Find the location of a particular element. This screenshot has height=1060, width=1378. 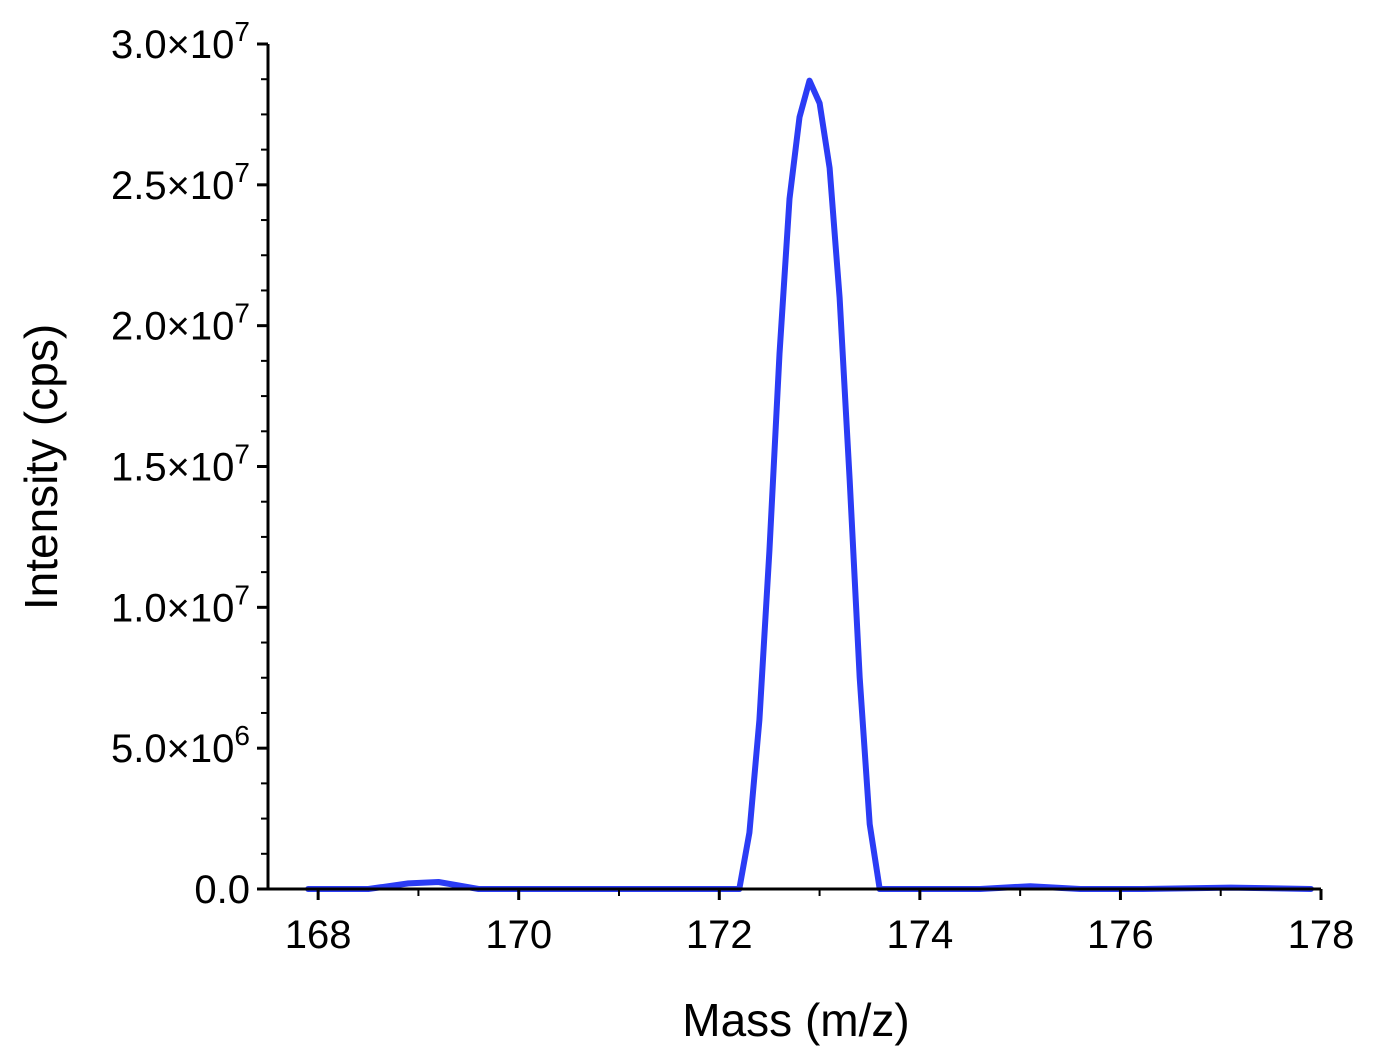

y-axis-label: Intensity (cps) is located at coordinates (41, 467).